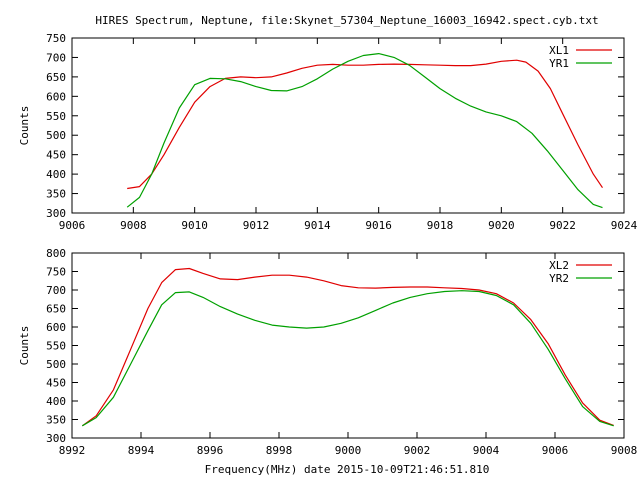 The width and height of the screenshot is (640, 480). What do you see at coordinates (559, 265) in the screenshot?
I see `legend-label: XL2` at bounding box center [559, 265].